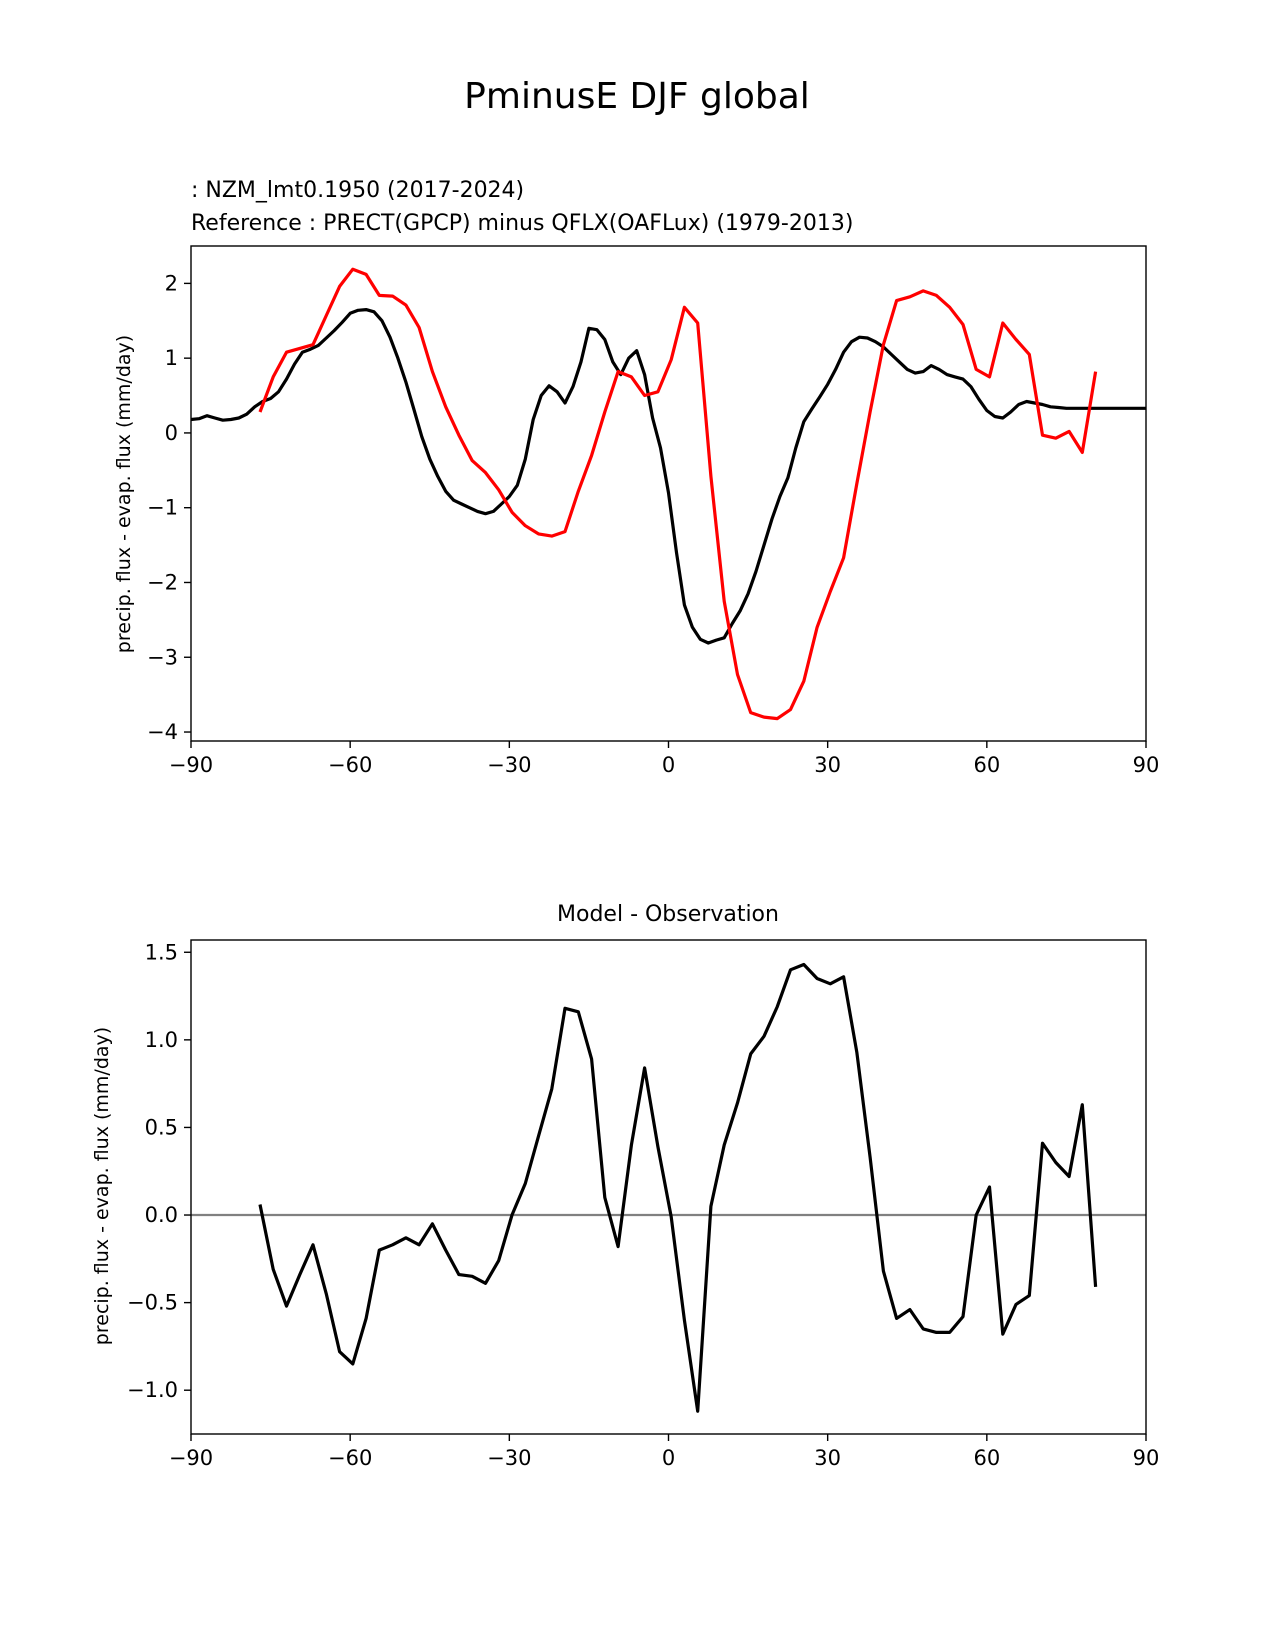 The image size is (1275, 1650). What do you see at coordinates (357, 190) in the screenshot?
I see `top-chart-subtitle-model: : NZM_lmt0.1950 (2017-2024)` at bounding box center [357, 190].